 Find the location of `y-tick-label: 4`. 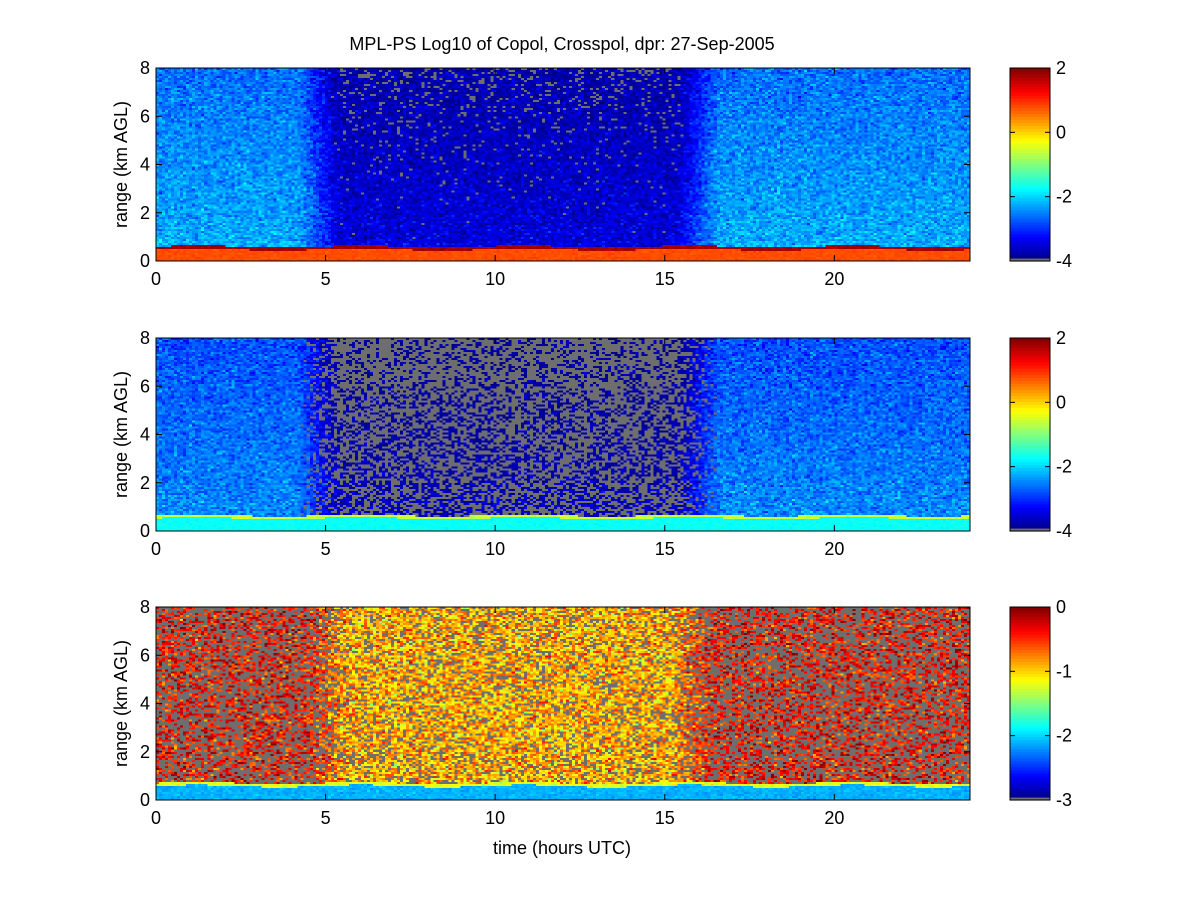

y-tick-label: 4 is located at coordinates (145, 704).